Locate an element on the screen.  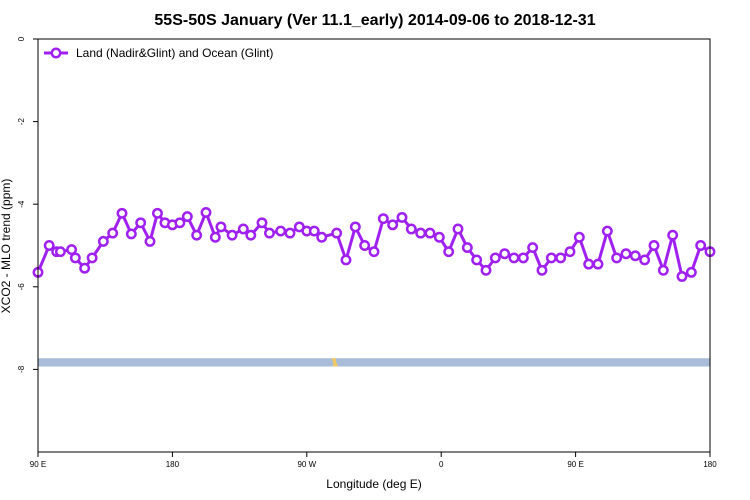
legend-swatch-marker is located at coordinates (56, 53).